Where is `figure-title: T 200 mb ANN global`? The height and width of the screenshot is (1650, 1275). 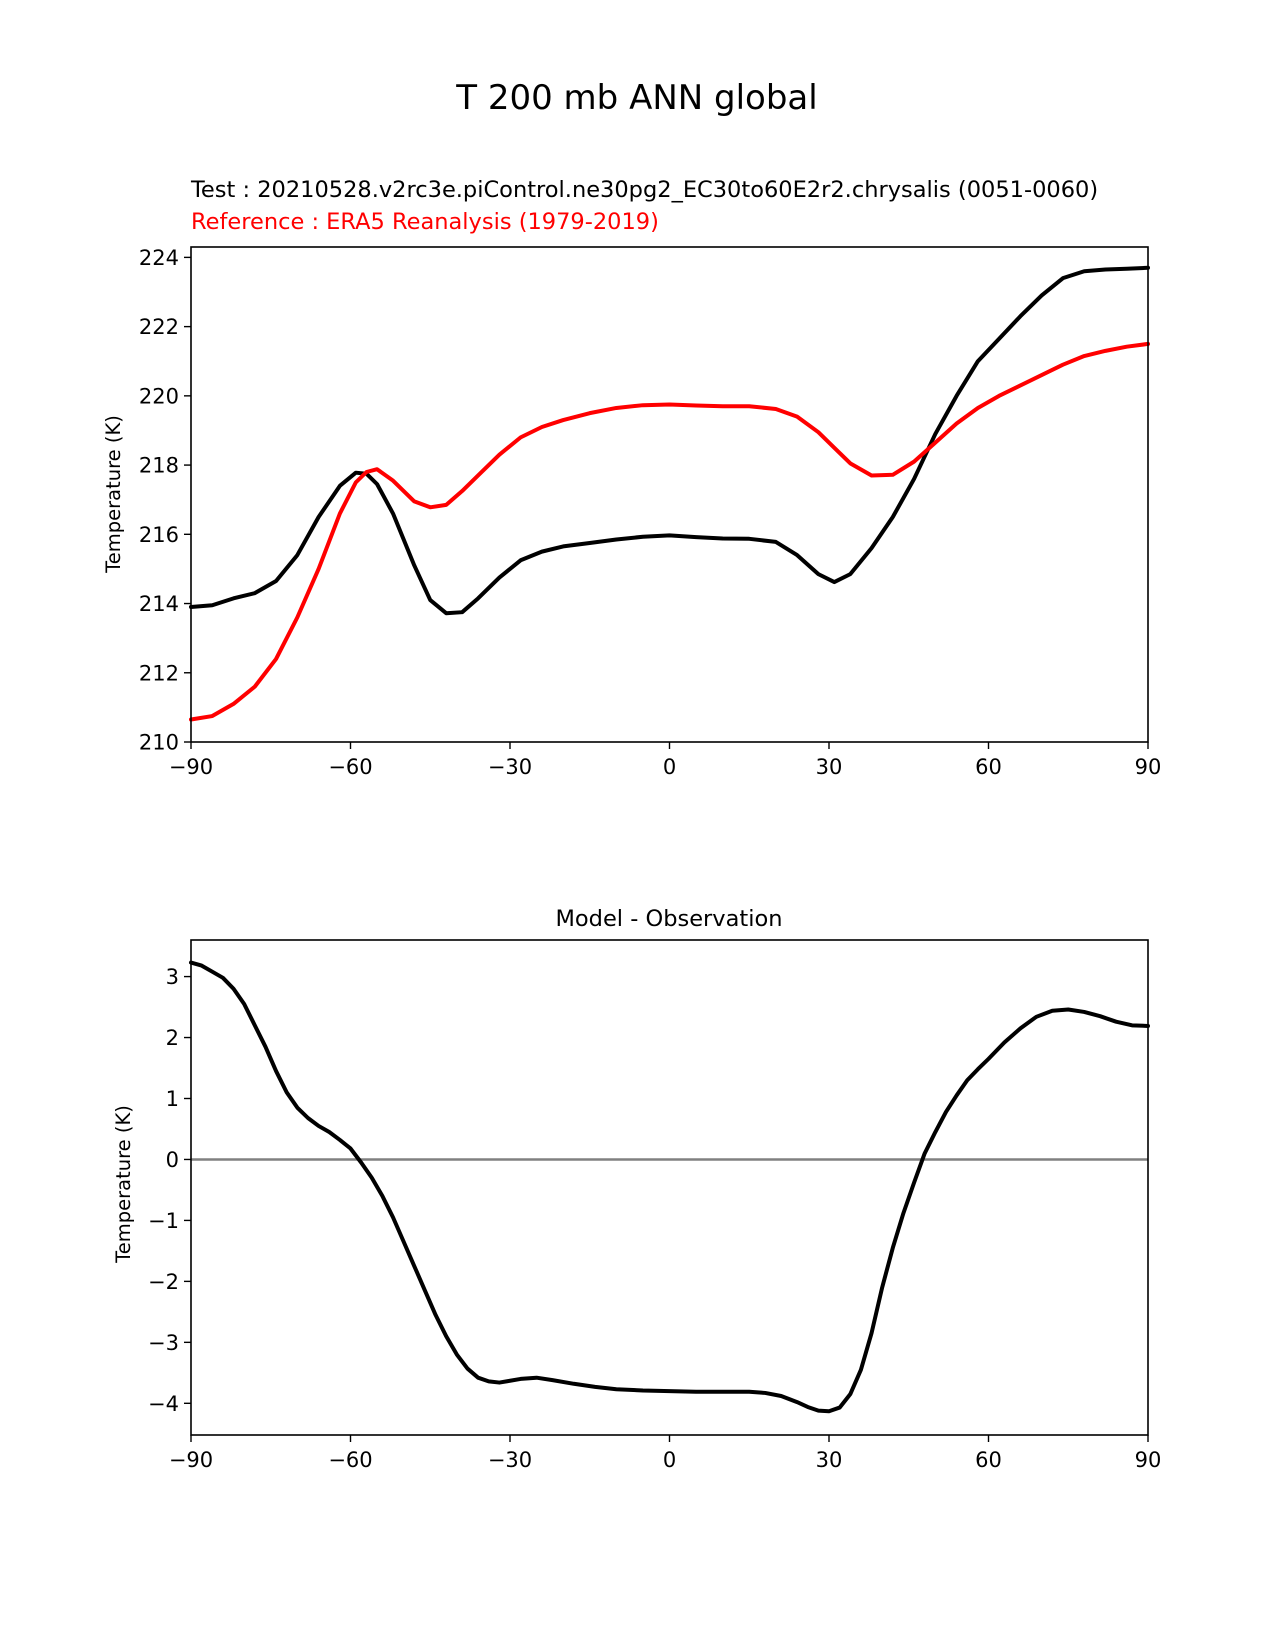
figure-title: T 200 mb ANN global is located at coordinates (636, 98).